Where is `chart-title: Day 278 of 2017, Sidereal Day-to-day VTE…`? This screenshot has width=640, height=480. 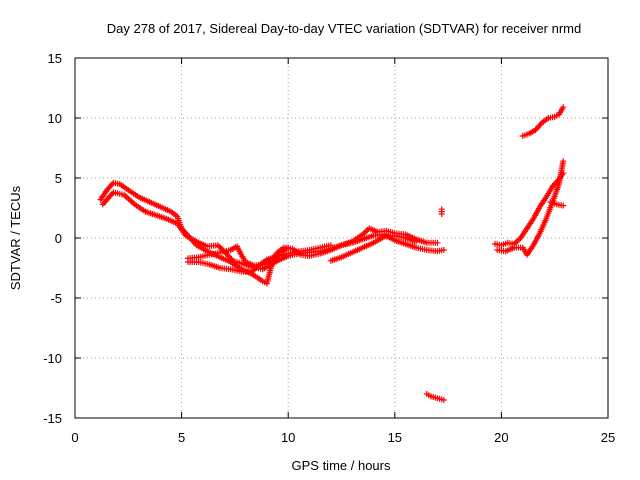 chart-title: Day 278 of 2017, Sidereal Day-to-day VTE… is located at coordinates (344, 28).